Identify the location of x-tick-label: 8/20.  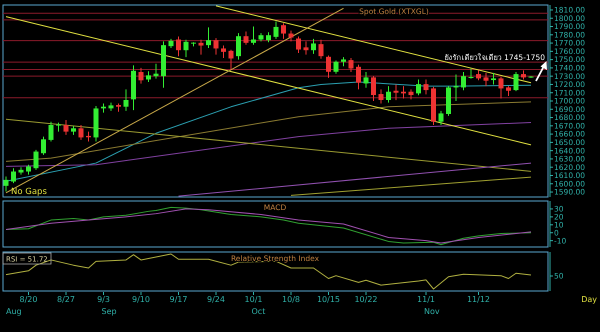
(29, 299).